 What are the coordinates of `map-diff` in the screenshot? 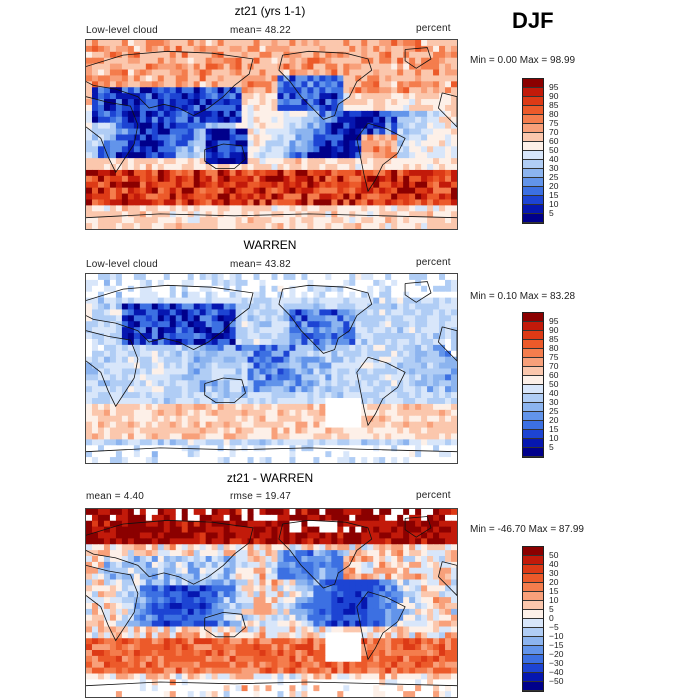 It's located at (271, 603).